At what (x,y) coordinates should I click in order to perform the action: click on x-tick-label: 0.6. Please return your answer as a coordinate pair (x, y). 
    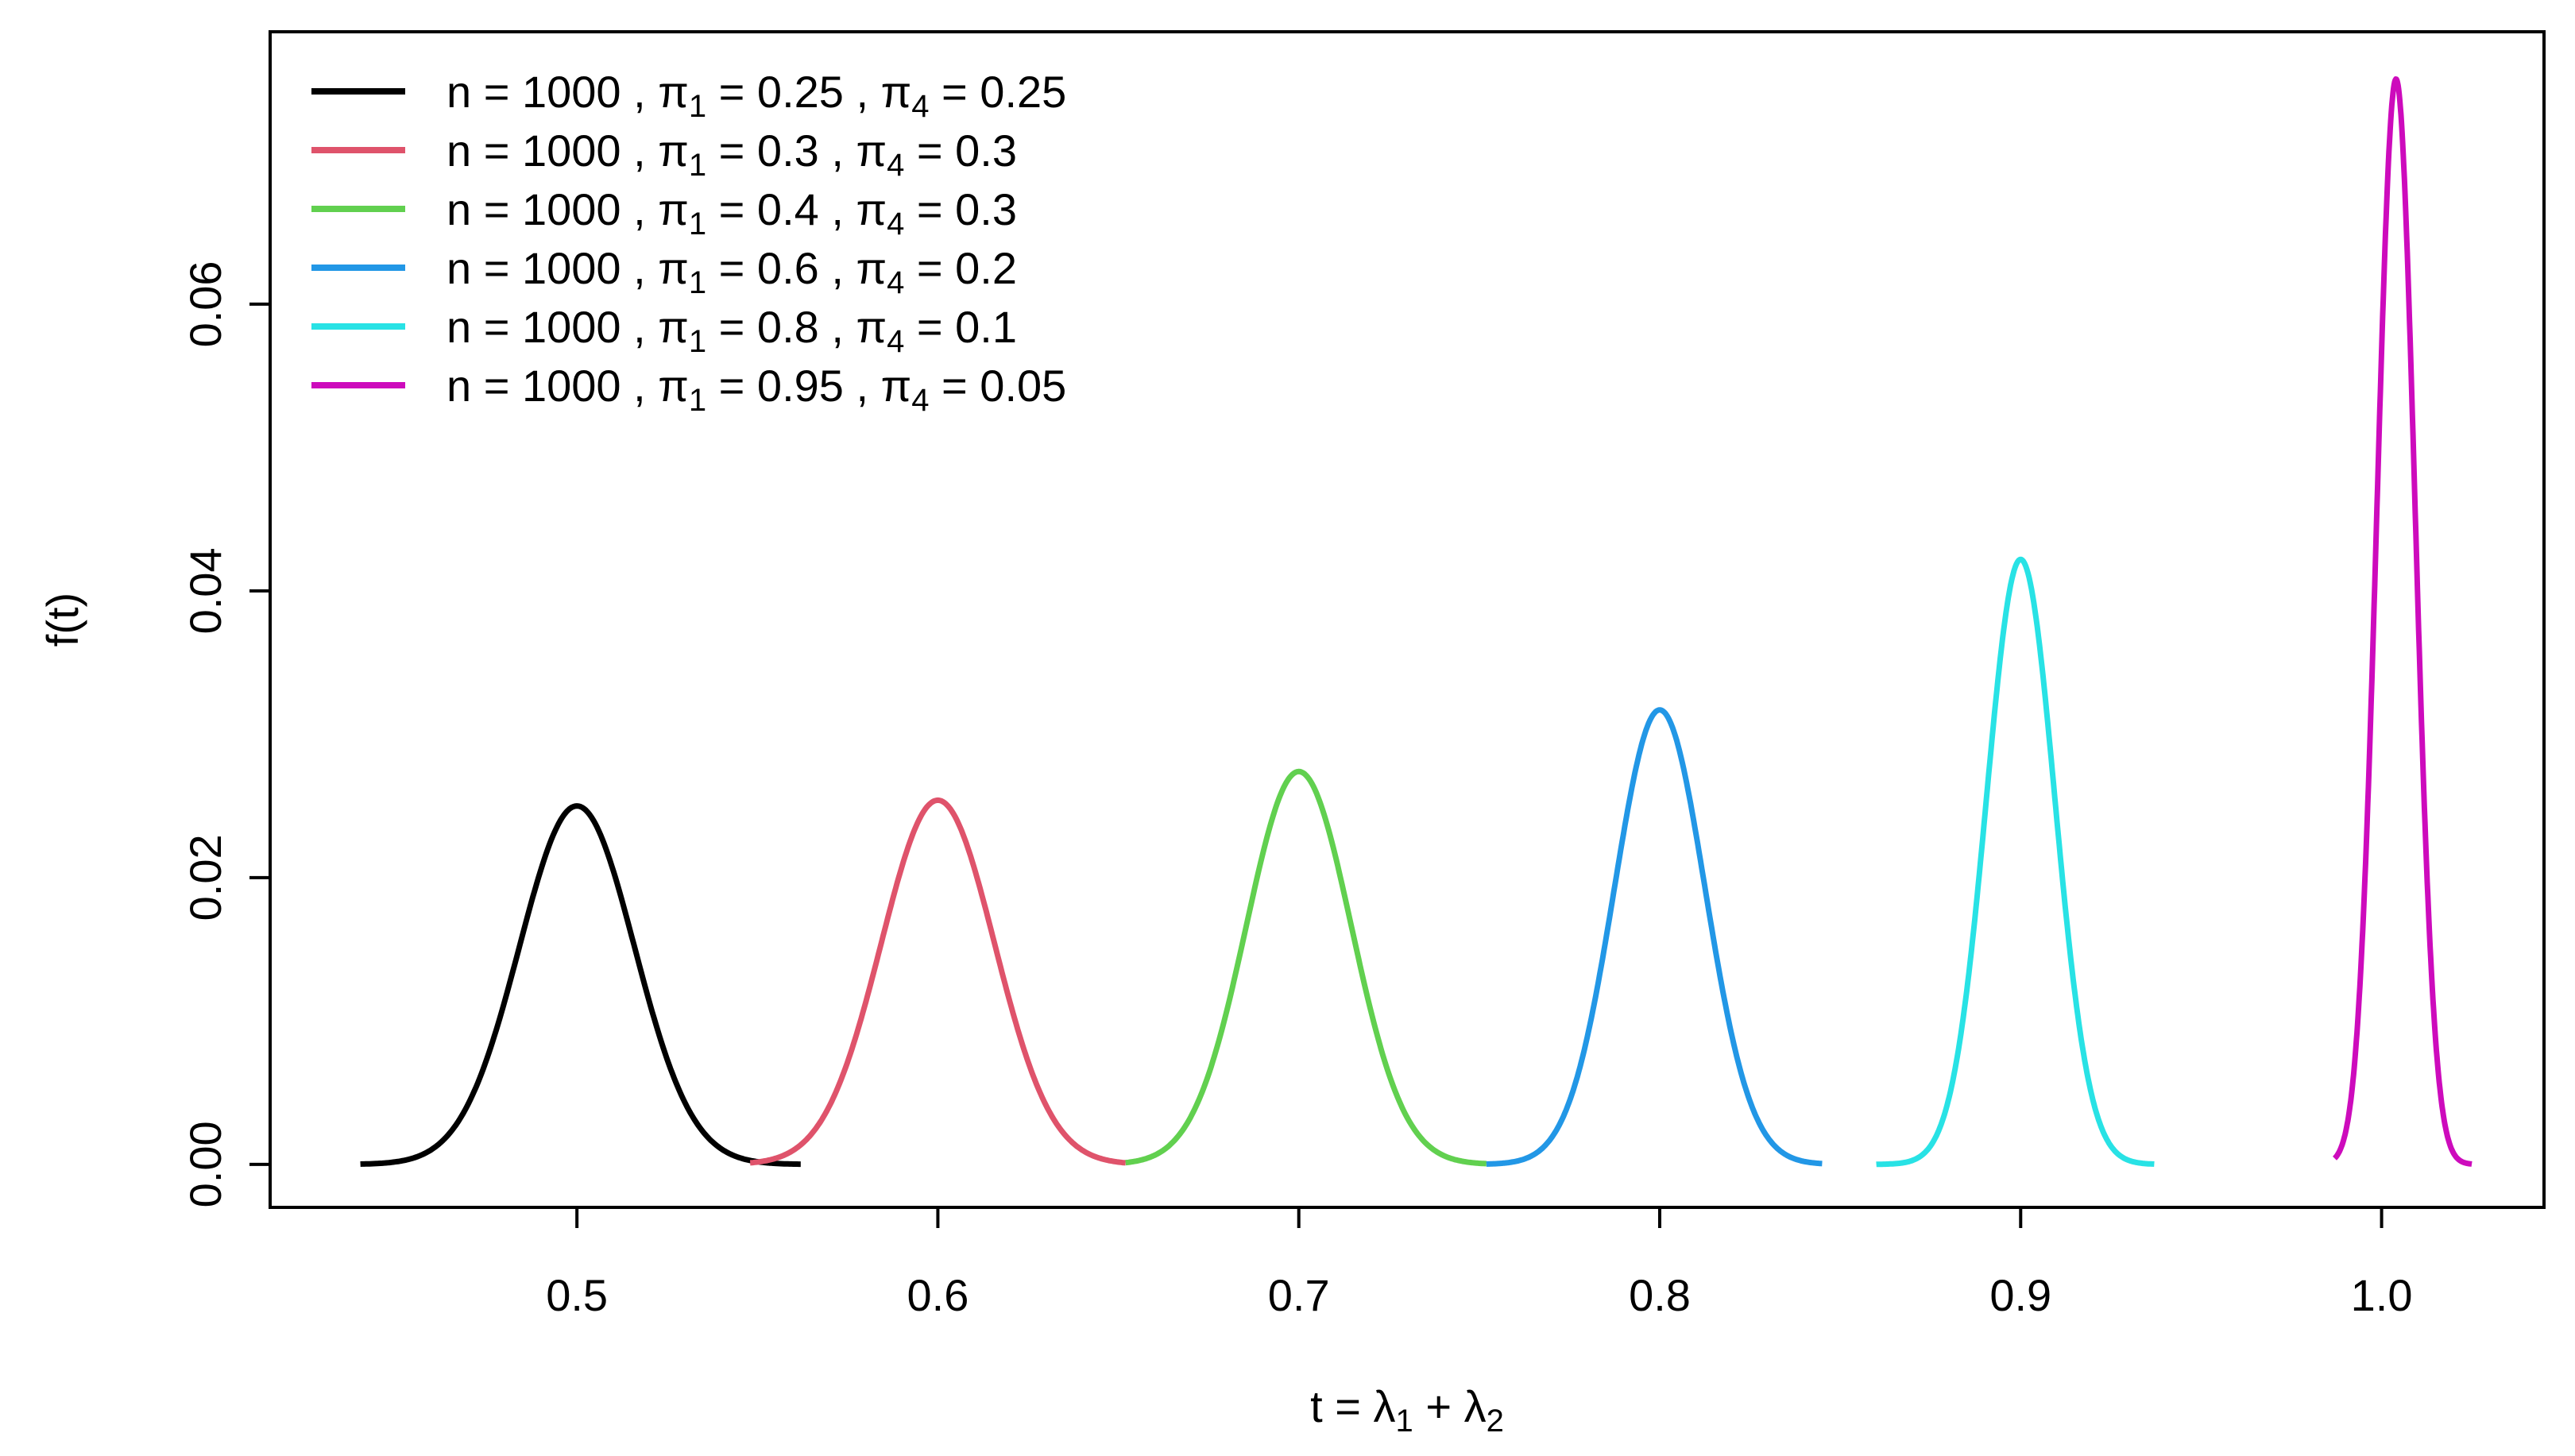
    Looking at the image, I should click on (938, 1295).